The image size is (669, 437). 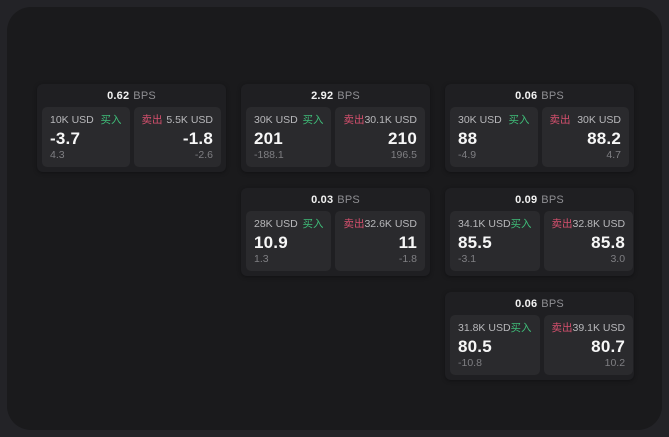 I want to click on buy-main-value: 201, so click(x=268, y=138).